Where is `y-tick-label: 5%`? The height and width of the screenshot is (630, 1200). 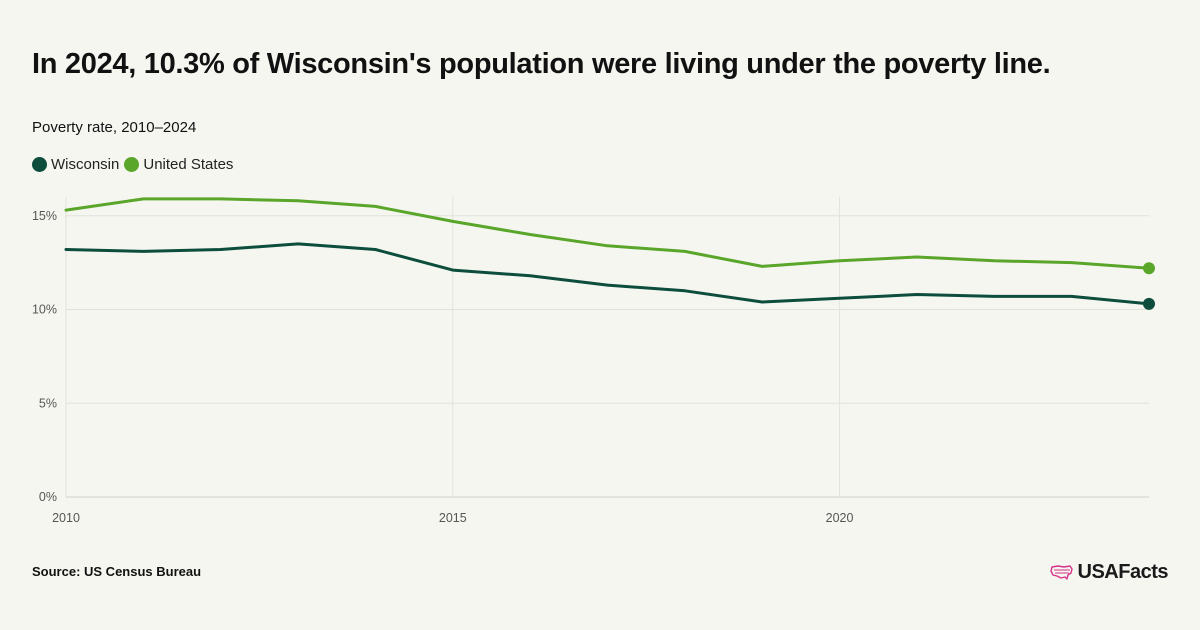
y-tick-label: 5% is located at coordinates (48, 403).